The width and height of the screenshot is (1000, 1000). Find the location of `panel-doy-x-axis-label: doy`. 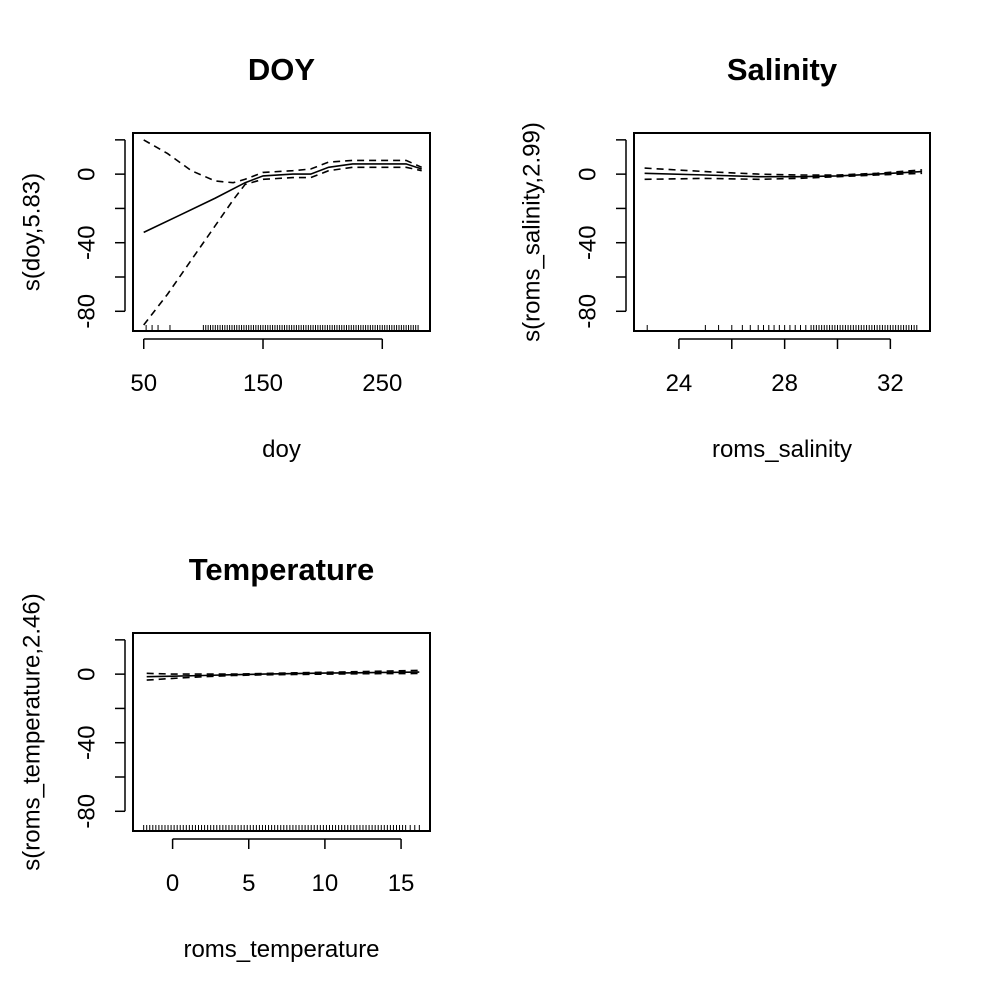

panel-doy-x-axis-label: doy is located at coordinates (281, 449).